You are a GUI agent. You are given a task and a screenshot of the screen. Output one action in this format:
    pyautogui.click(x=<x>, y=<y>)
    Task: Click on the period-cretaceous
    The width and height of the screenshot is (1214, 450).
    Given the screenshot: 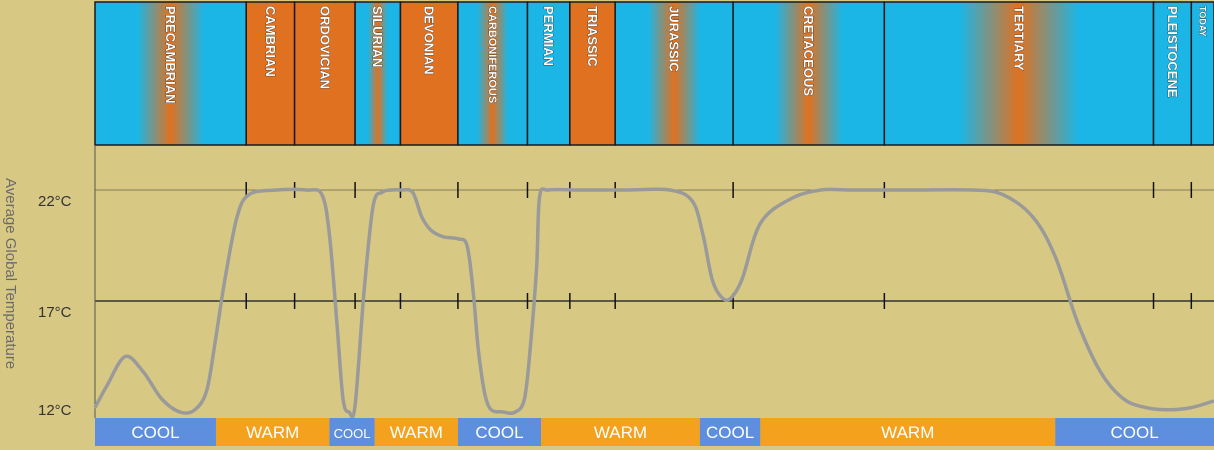 What is the action you would take?
    pyautogui.click(x=809, y=73)
    